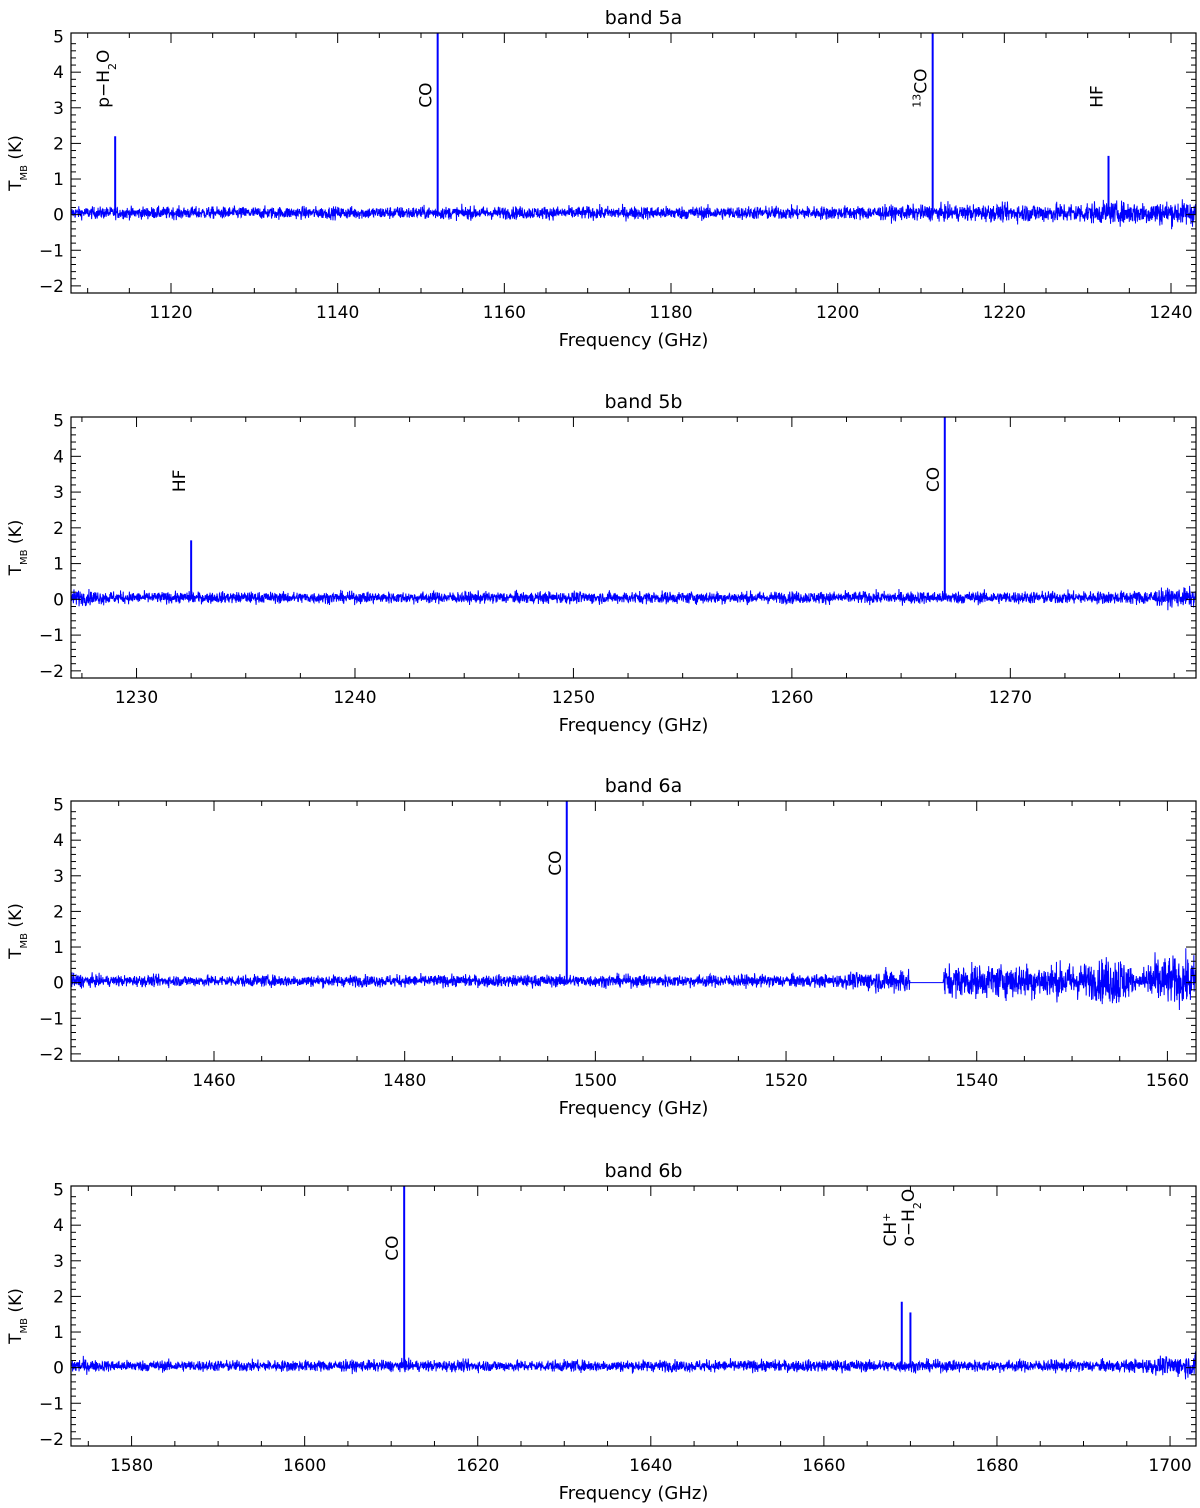 The height and width of the screenshot is (1508, 1200). I want to click on x-tick-label: 1680, so click(996, 1466).